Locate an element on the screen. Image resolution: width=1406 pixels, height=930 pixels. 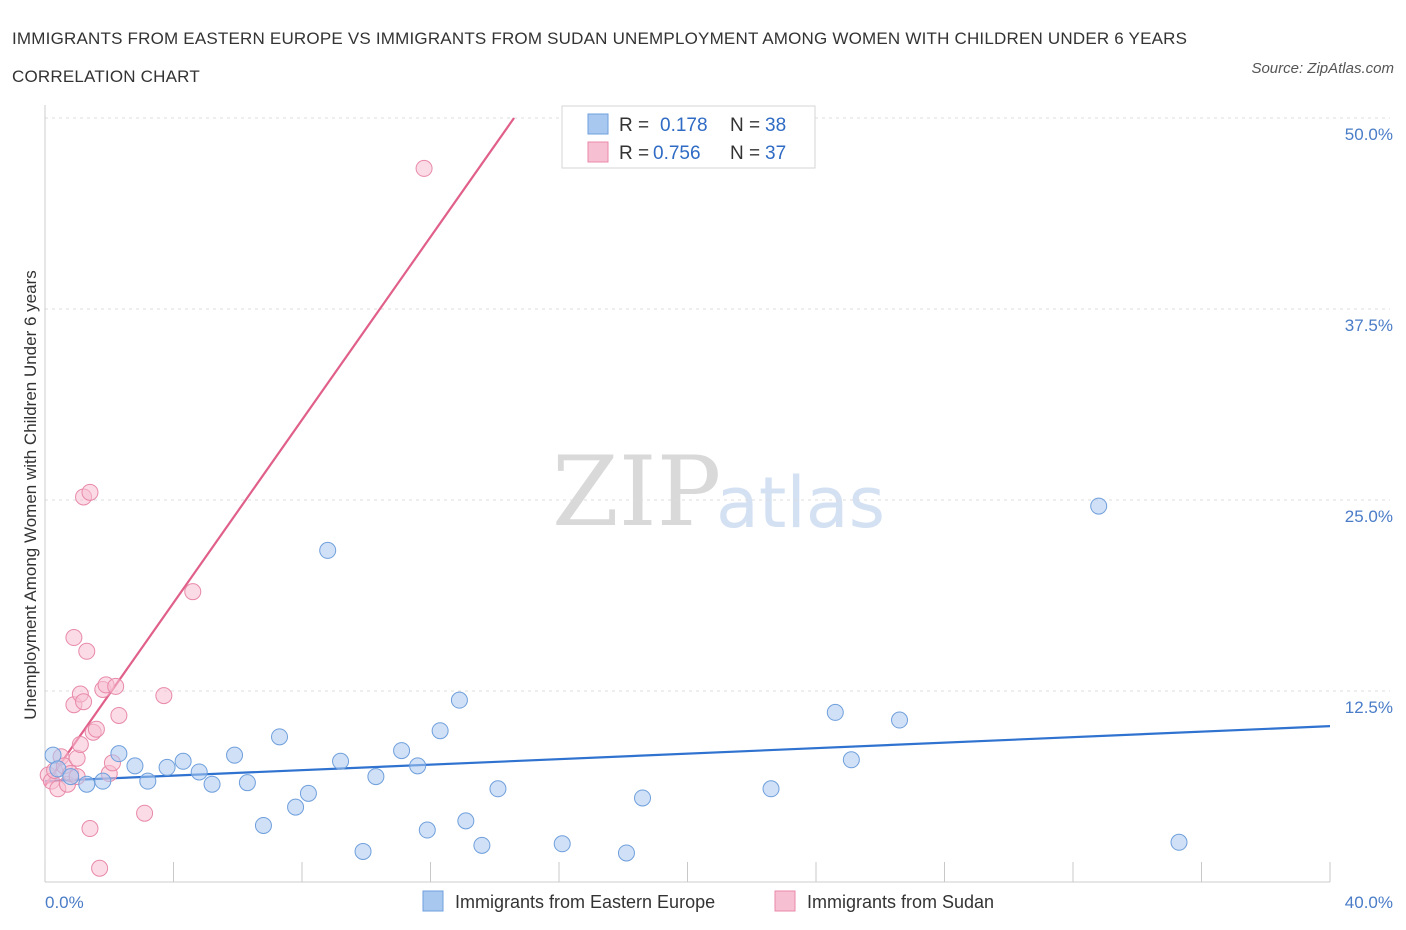
watermark-atlas: atlas is located at coordinates (800, 503).